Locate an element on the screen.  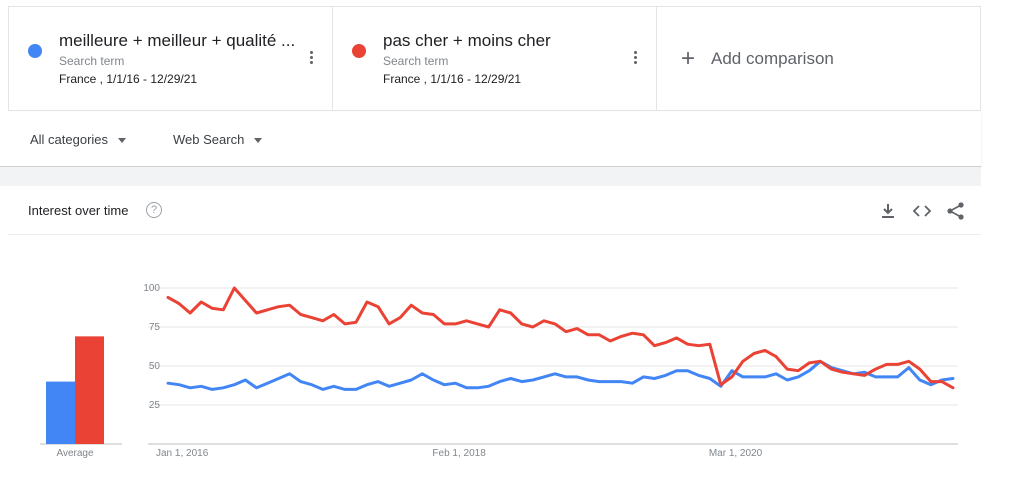
y-tick-label: 100 is located at coordinates (151, 288).